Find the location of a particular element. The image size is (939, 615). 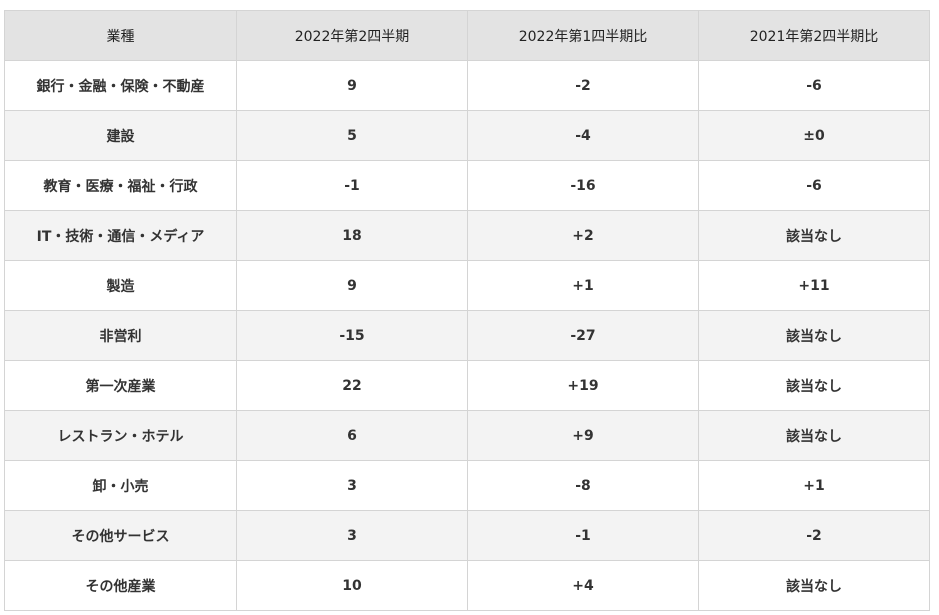

table-row: 銀行・金融・保険・不動産 9 -2 -6 is located at coordinates (467, 85).